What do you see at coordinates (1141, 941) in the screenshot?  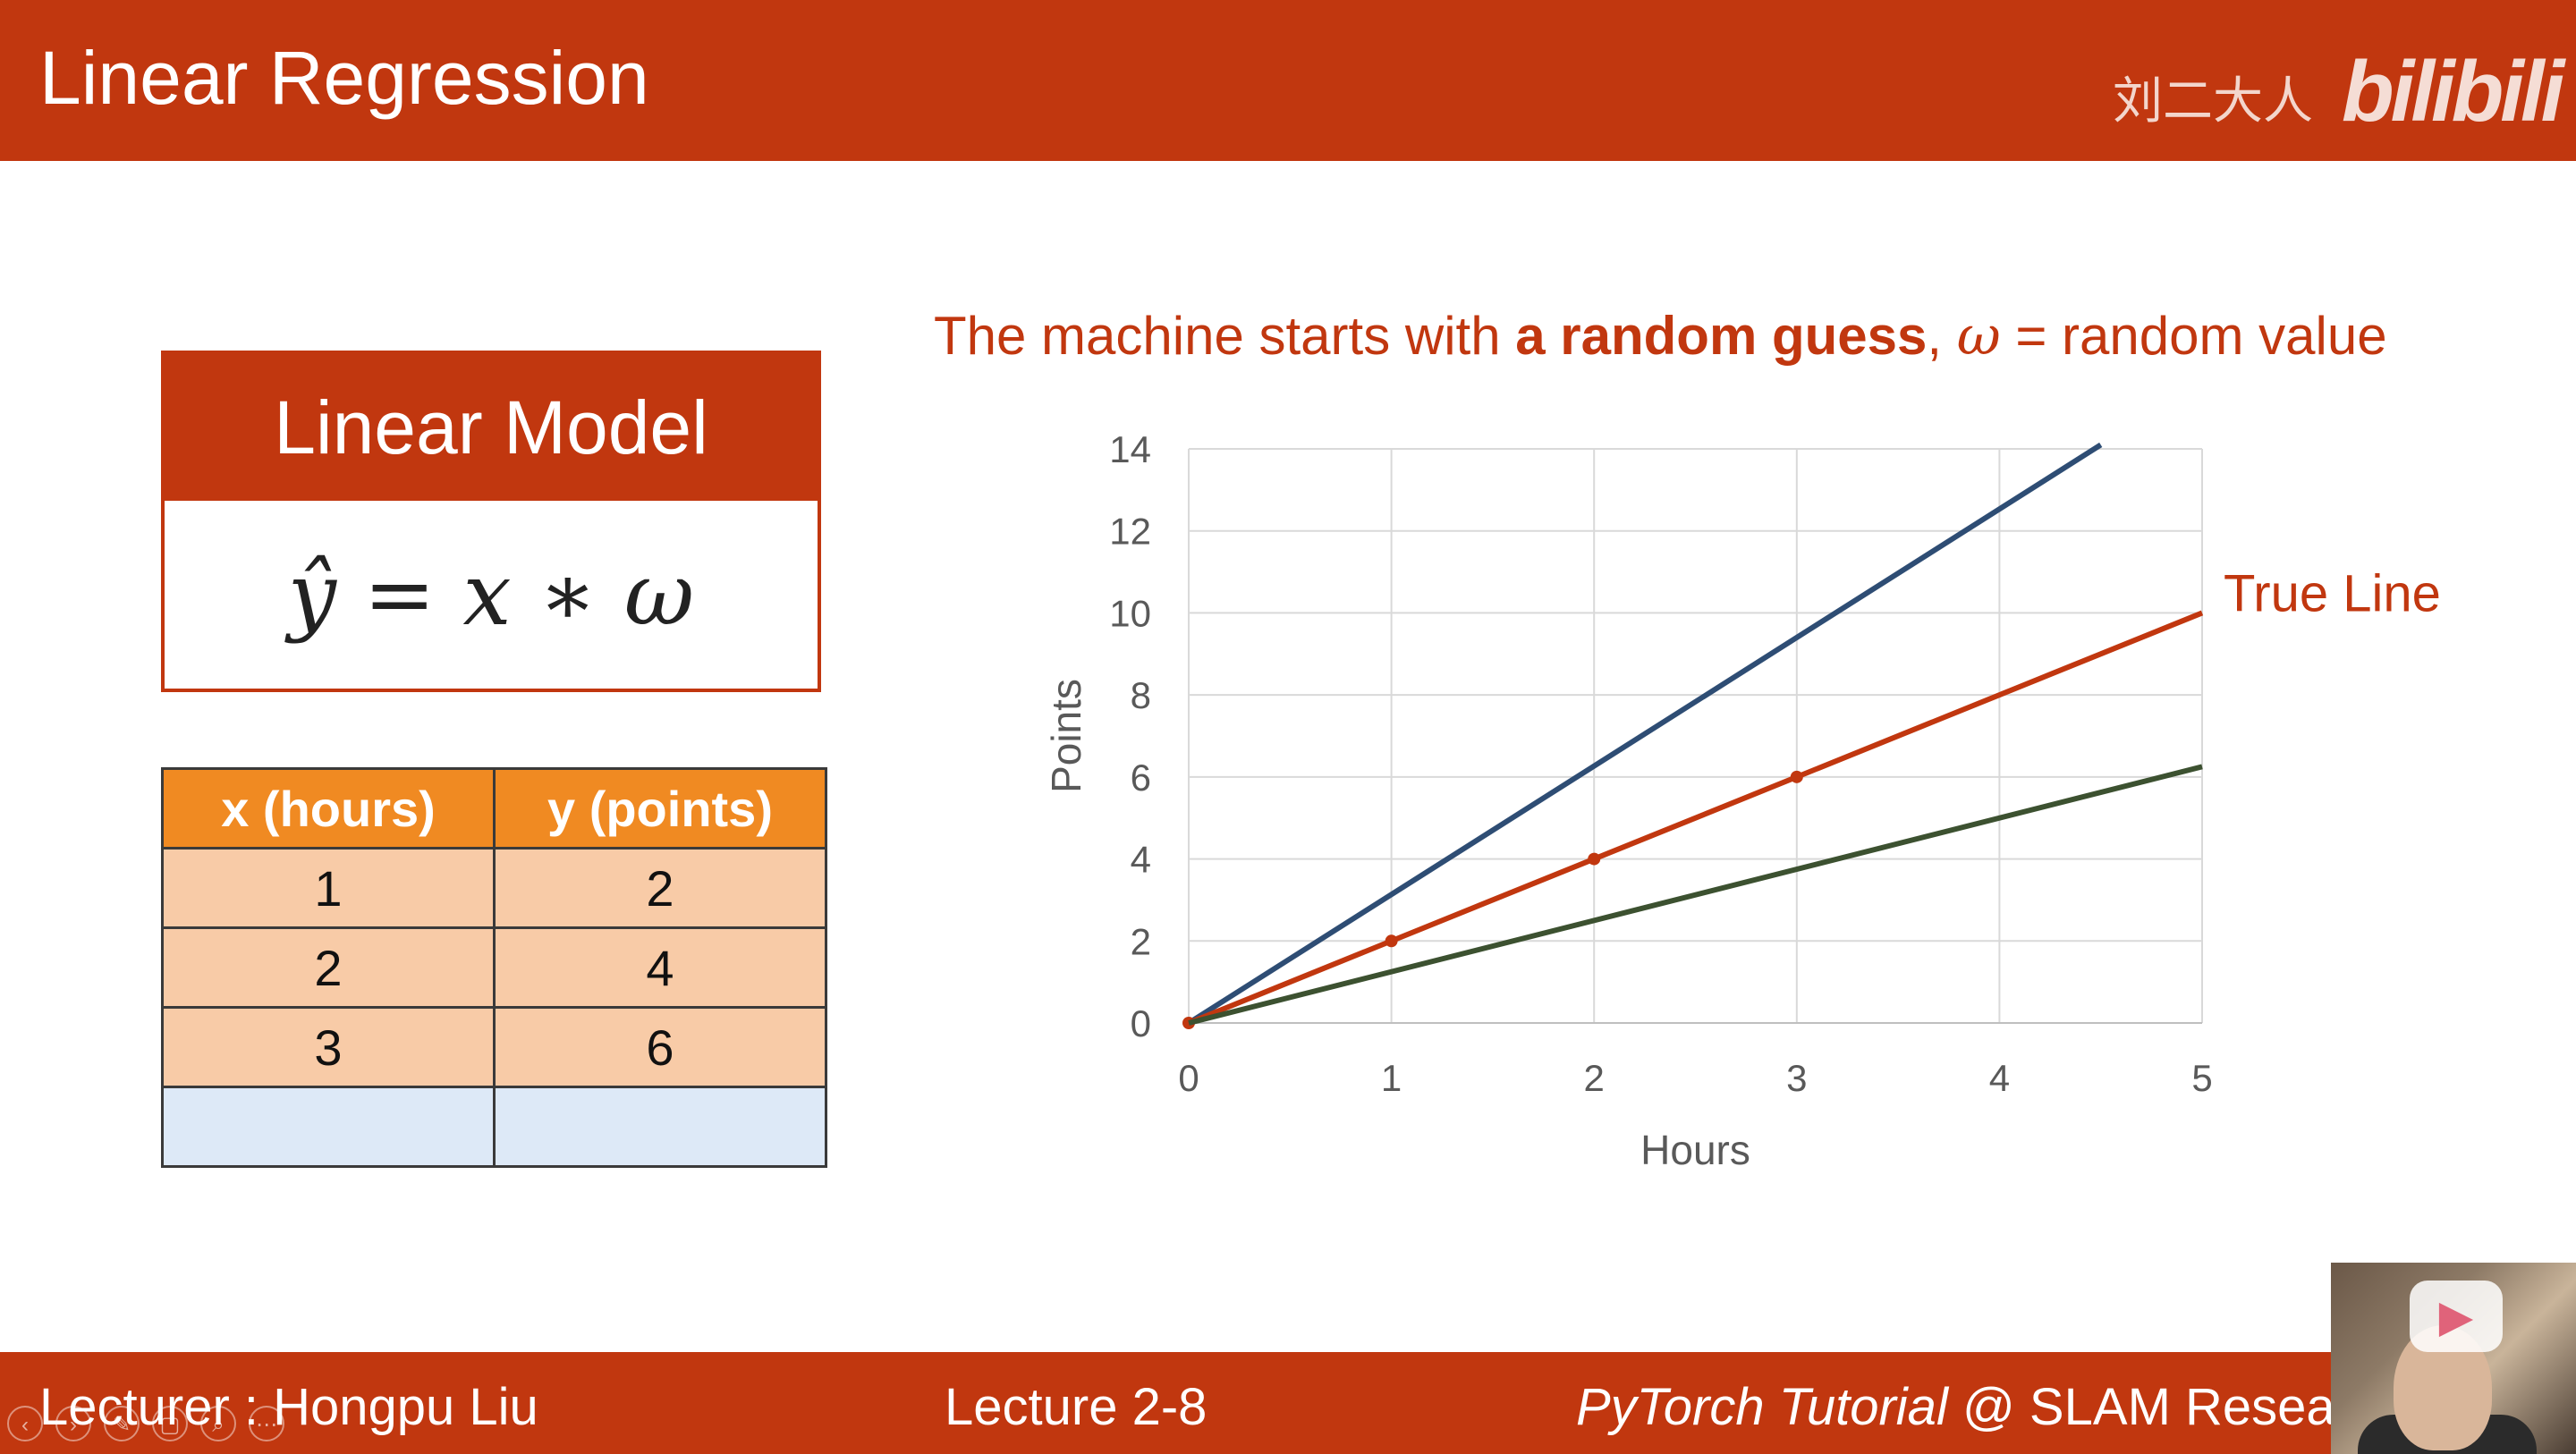 I see `y-tick-label: 2` at bounding box center [1141, 941].